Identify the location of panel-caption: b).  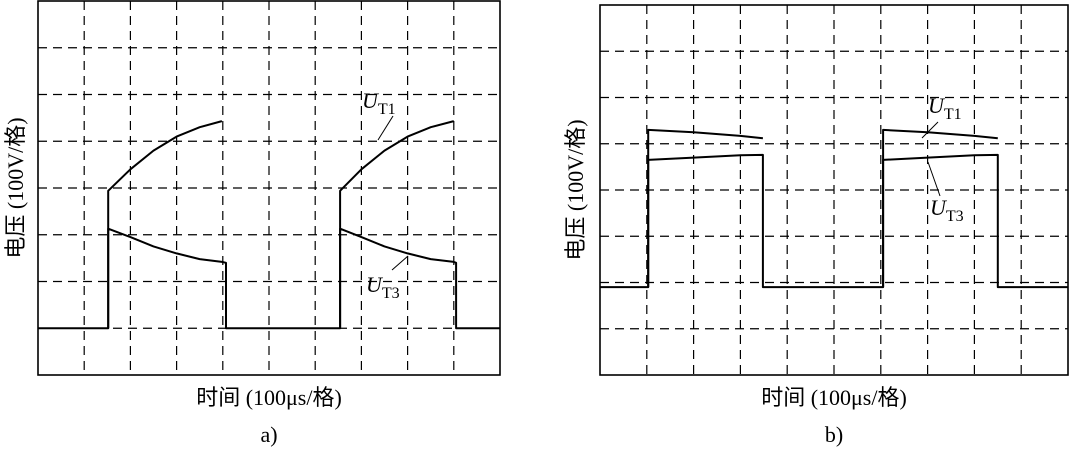
(834, 434).